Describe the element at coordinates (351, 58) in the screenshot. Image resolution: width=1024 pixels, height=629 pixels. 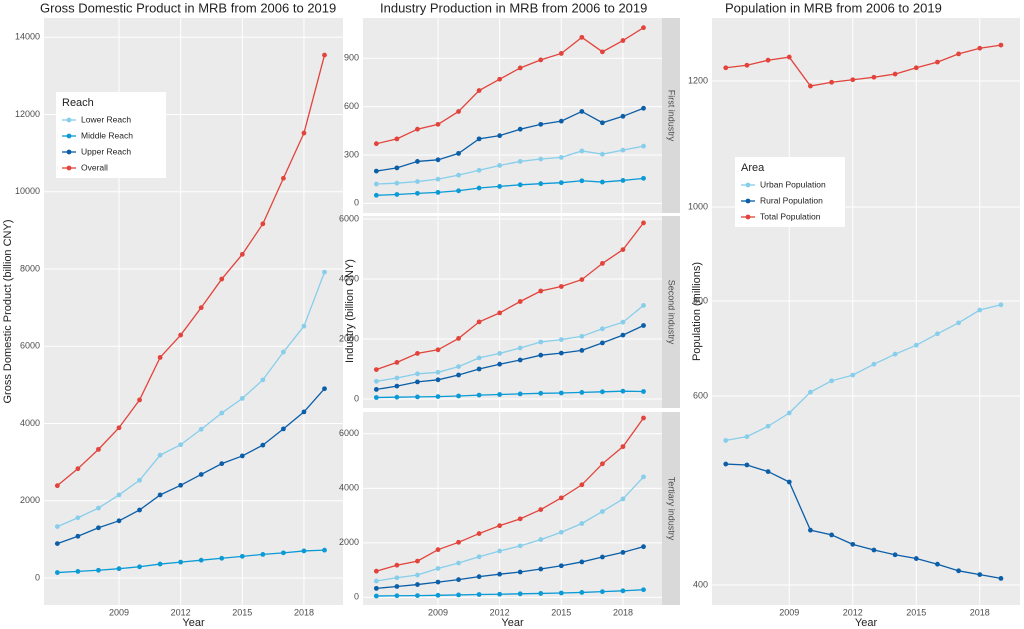
I see `y-tick-label: 900` at that location.